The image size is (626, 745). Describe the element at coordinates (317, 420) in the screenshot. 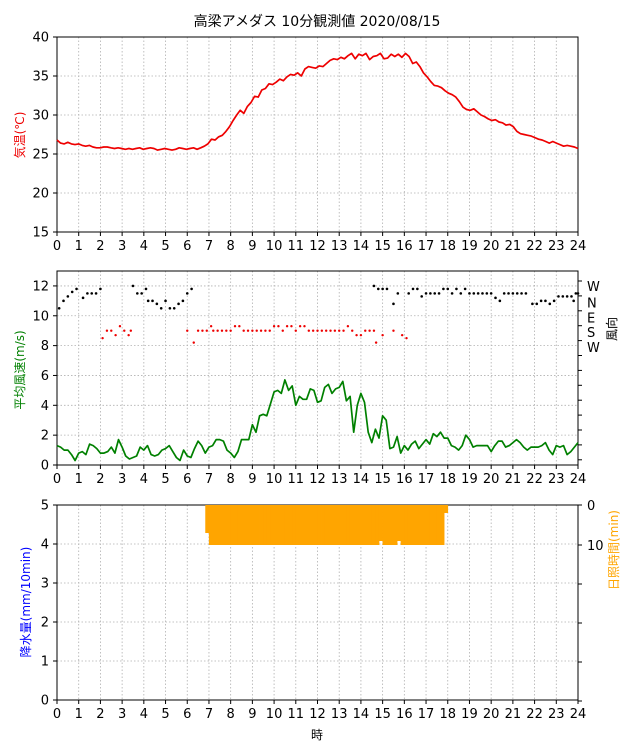

I see `wind-speed-line` at that location.